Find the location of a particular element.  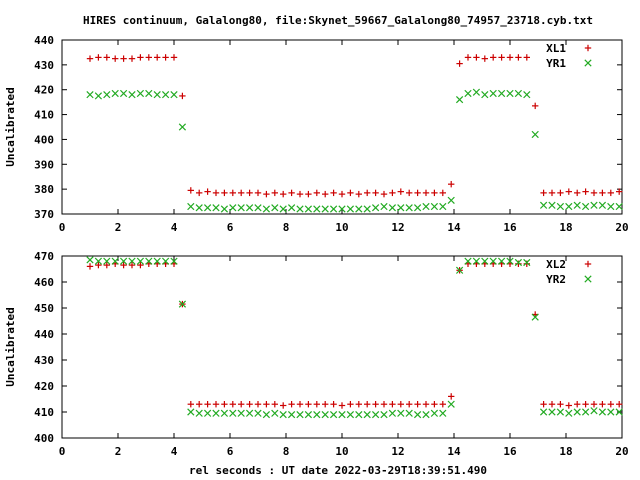

y-tick-label: 450 is located at coordinates (44, 308).